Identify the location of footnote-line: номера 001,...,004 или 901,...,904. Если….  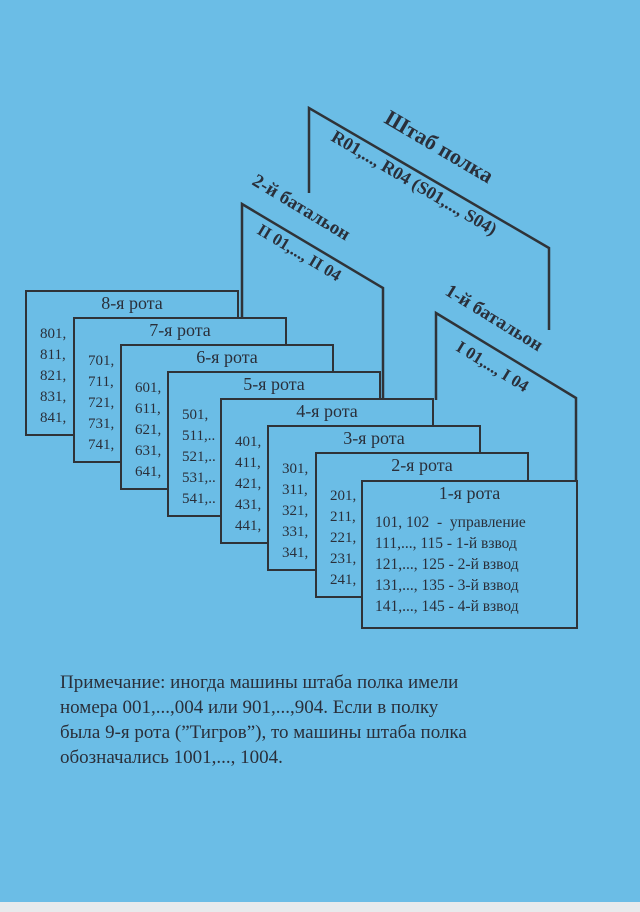
(249, 707).